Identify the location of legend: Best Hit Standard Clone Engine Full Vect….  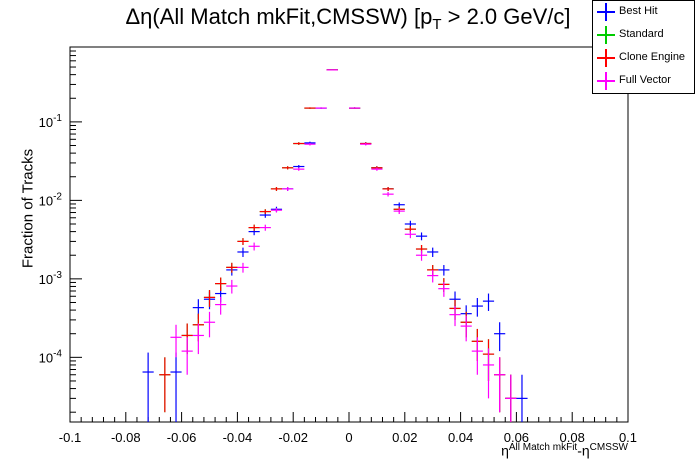
(643, 47).